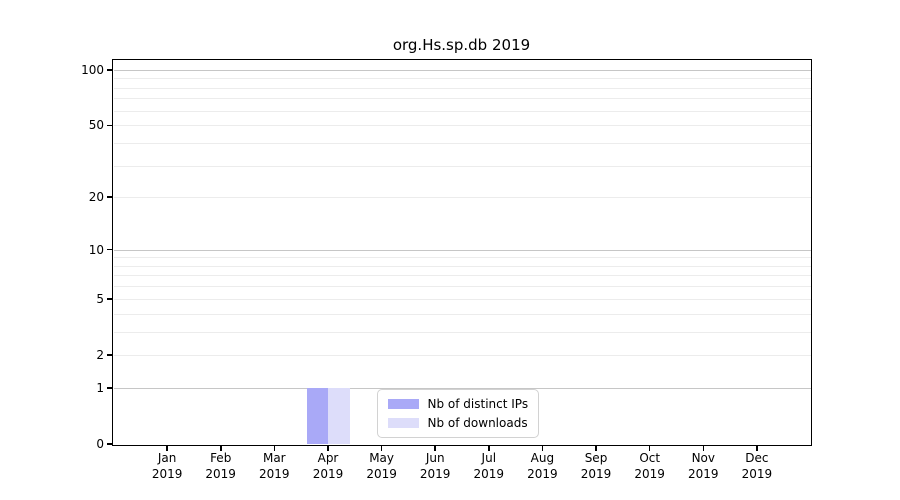 The image size is (900, 500). I want to click on legend-item: Nb of downloads, so click(458, 423).